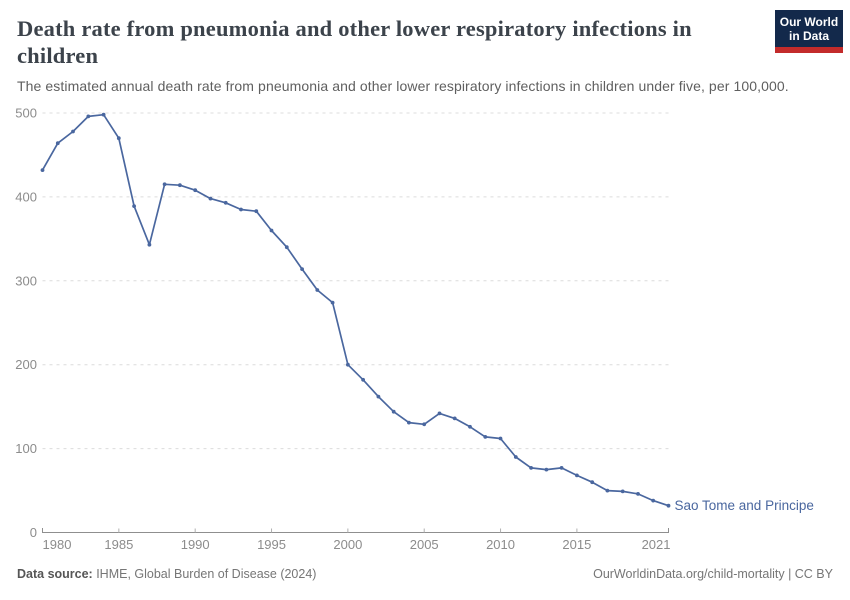 The width and height of the screenshot is (850, 600). I want to click on y-tick-label: 100, so click(26, 448).